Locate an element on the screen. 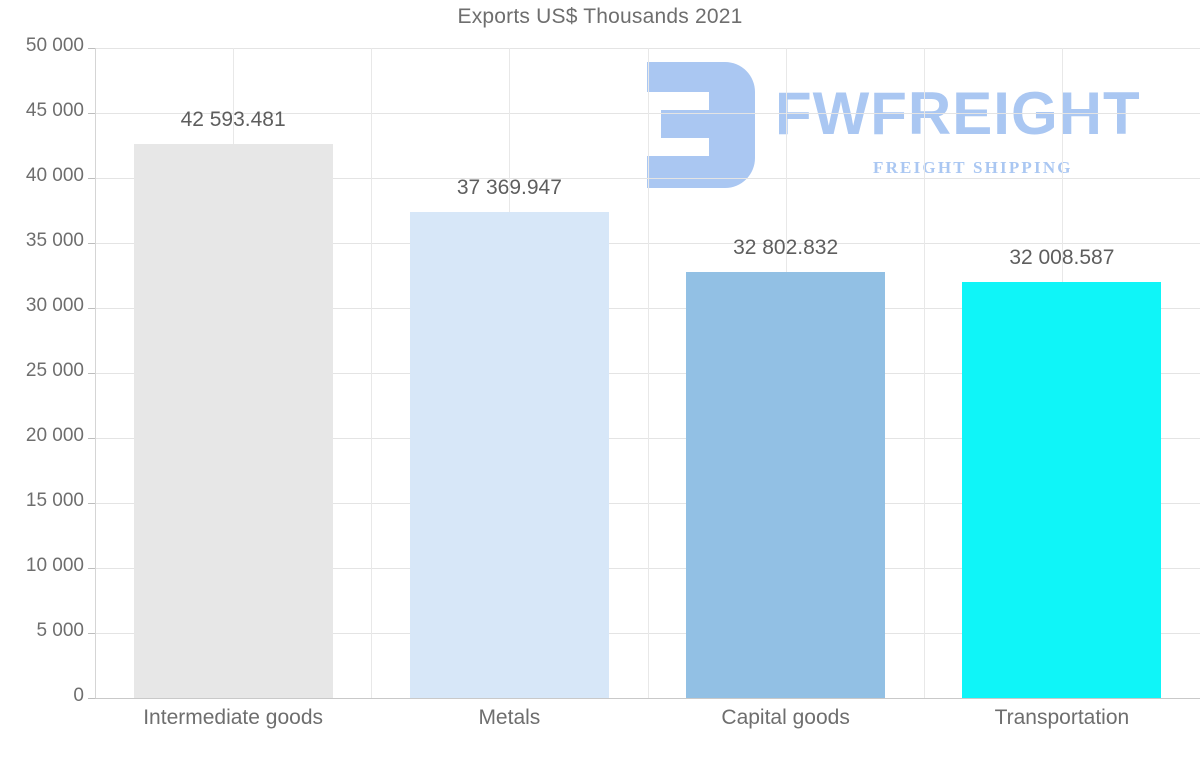 The width and height of the screenshot is (1200, 763). y-axis-tick-label: 50 000 is located at coordinates (54, 45).